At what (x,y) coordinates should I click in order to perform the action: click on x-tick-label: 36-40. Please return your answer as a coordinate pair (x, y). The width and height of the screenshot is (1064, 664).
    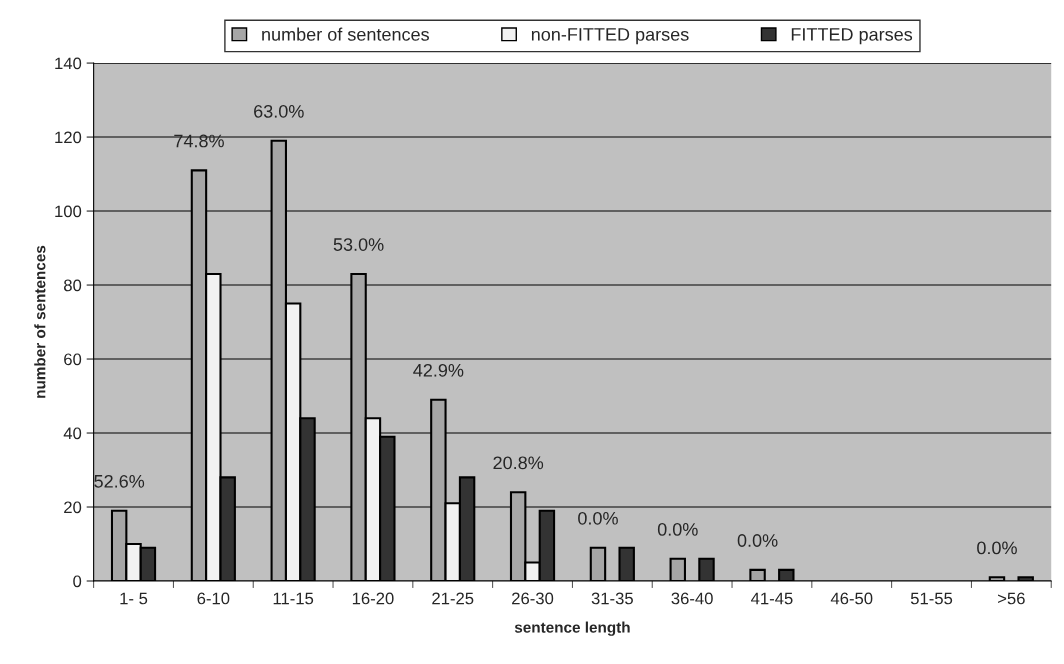
    Looking at the image, I should click on (692, 598).